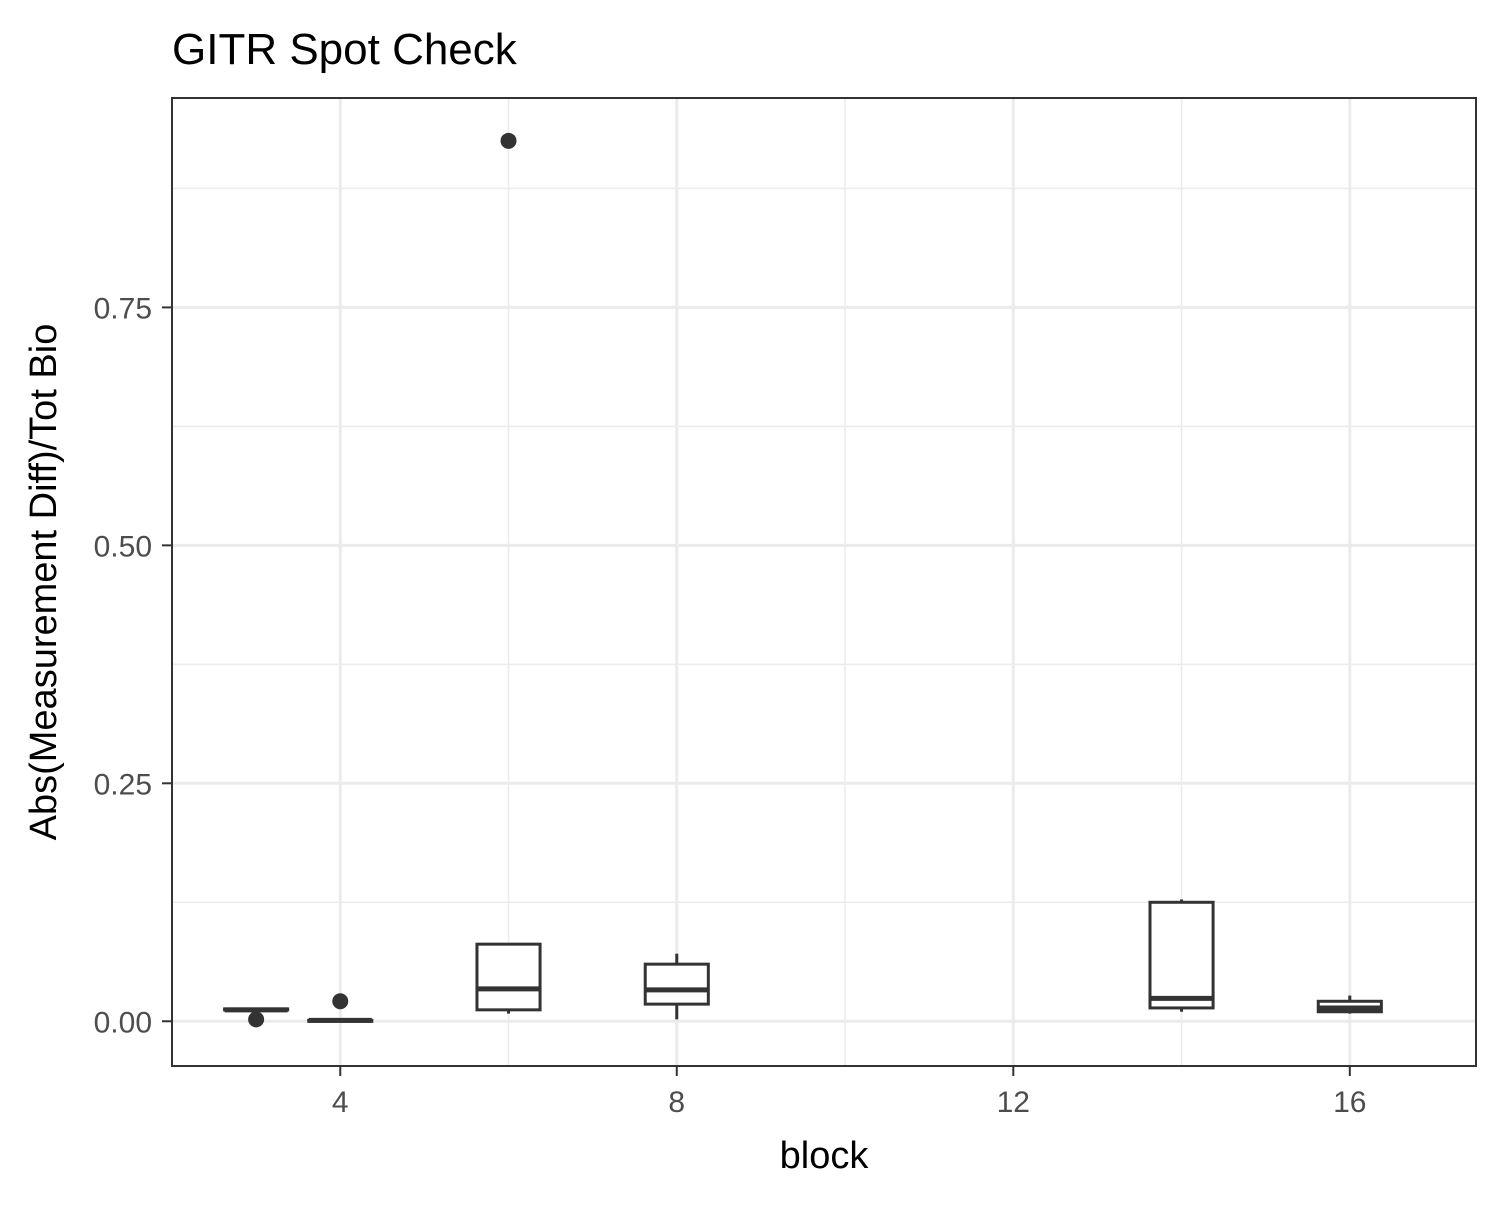 This screenshot has width=1500, height=1205. Describe the element at coordinates (345, 49) in the screenshot. I see `chart-title: GITR Spot Check` at that location.